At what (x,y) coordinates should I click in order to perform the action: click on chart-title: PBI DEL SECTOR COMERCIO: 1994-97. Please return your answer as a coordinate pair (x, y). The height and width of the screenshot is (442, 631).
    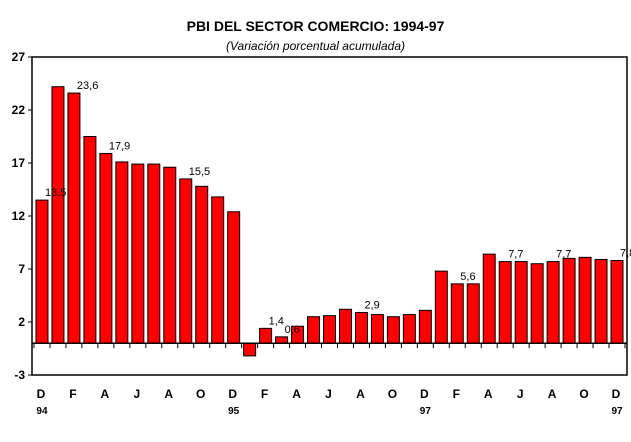
    Looking at the image, I should click on (315, 26).